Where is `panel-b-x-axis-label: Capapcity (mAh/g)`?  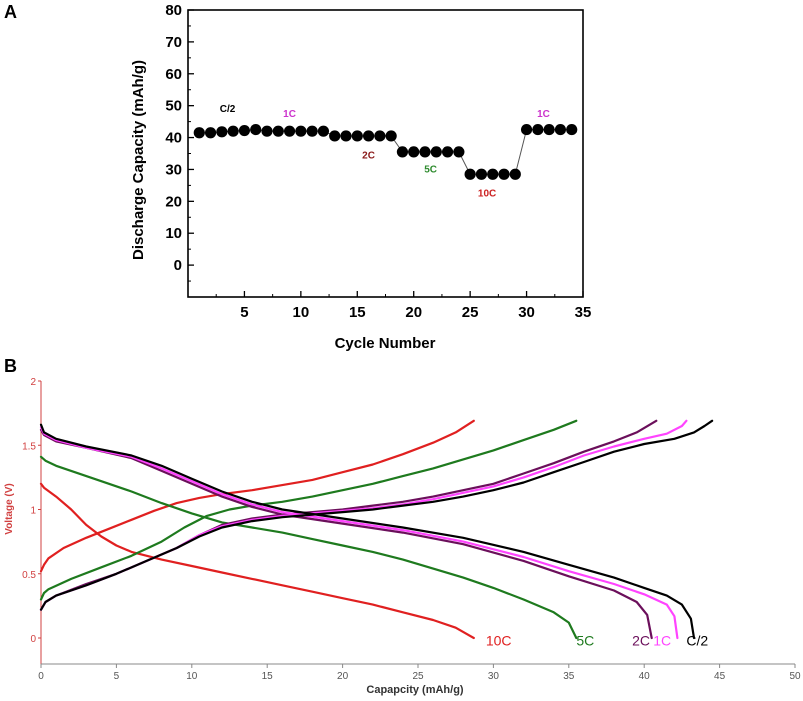 panel-b-x-axis-label: Capapcity (mAh/g) is located at coordinates (415, 690).